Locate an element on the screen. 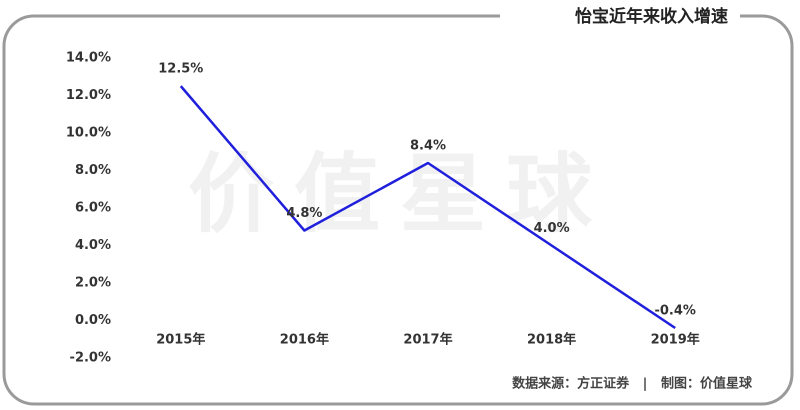 This screenshot has width=800, height=410. y-tick-label: 8.0% is located at coordinates (93, 170).